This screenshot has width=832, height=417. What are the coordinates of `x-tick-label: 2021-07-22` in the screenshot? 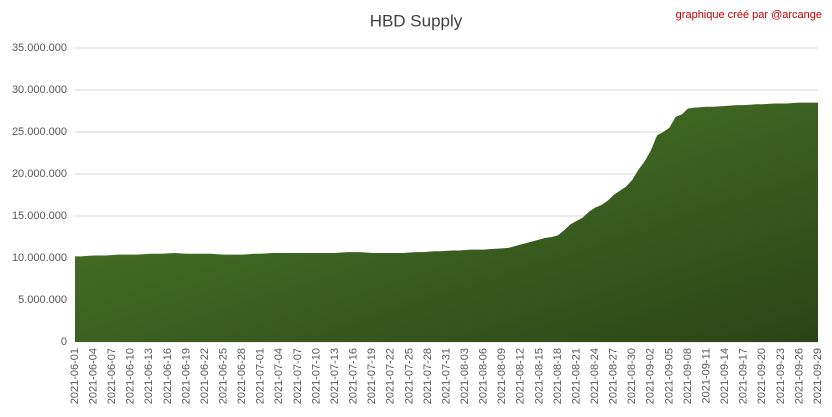 It's located at (391, 376).